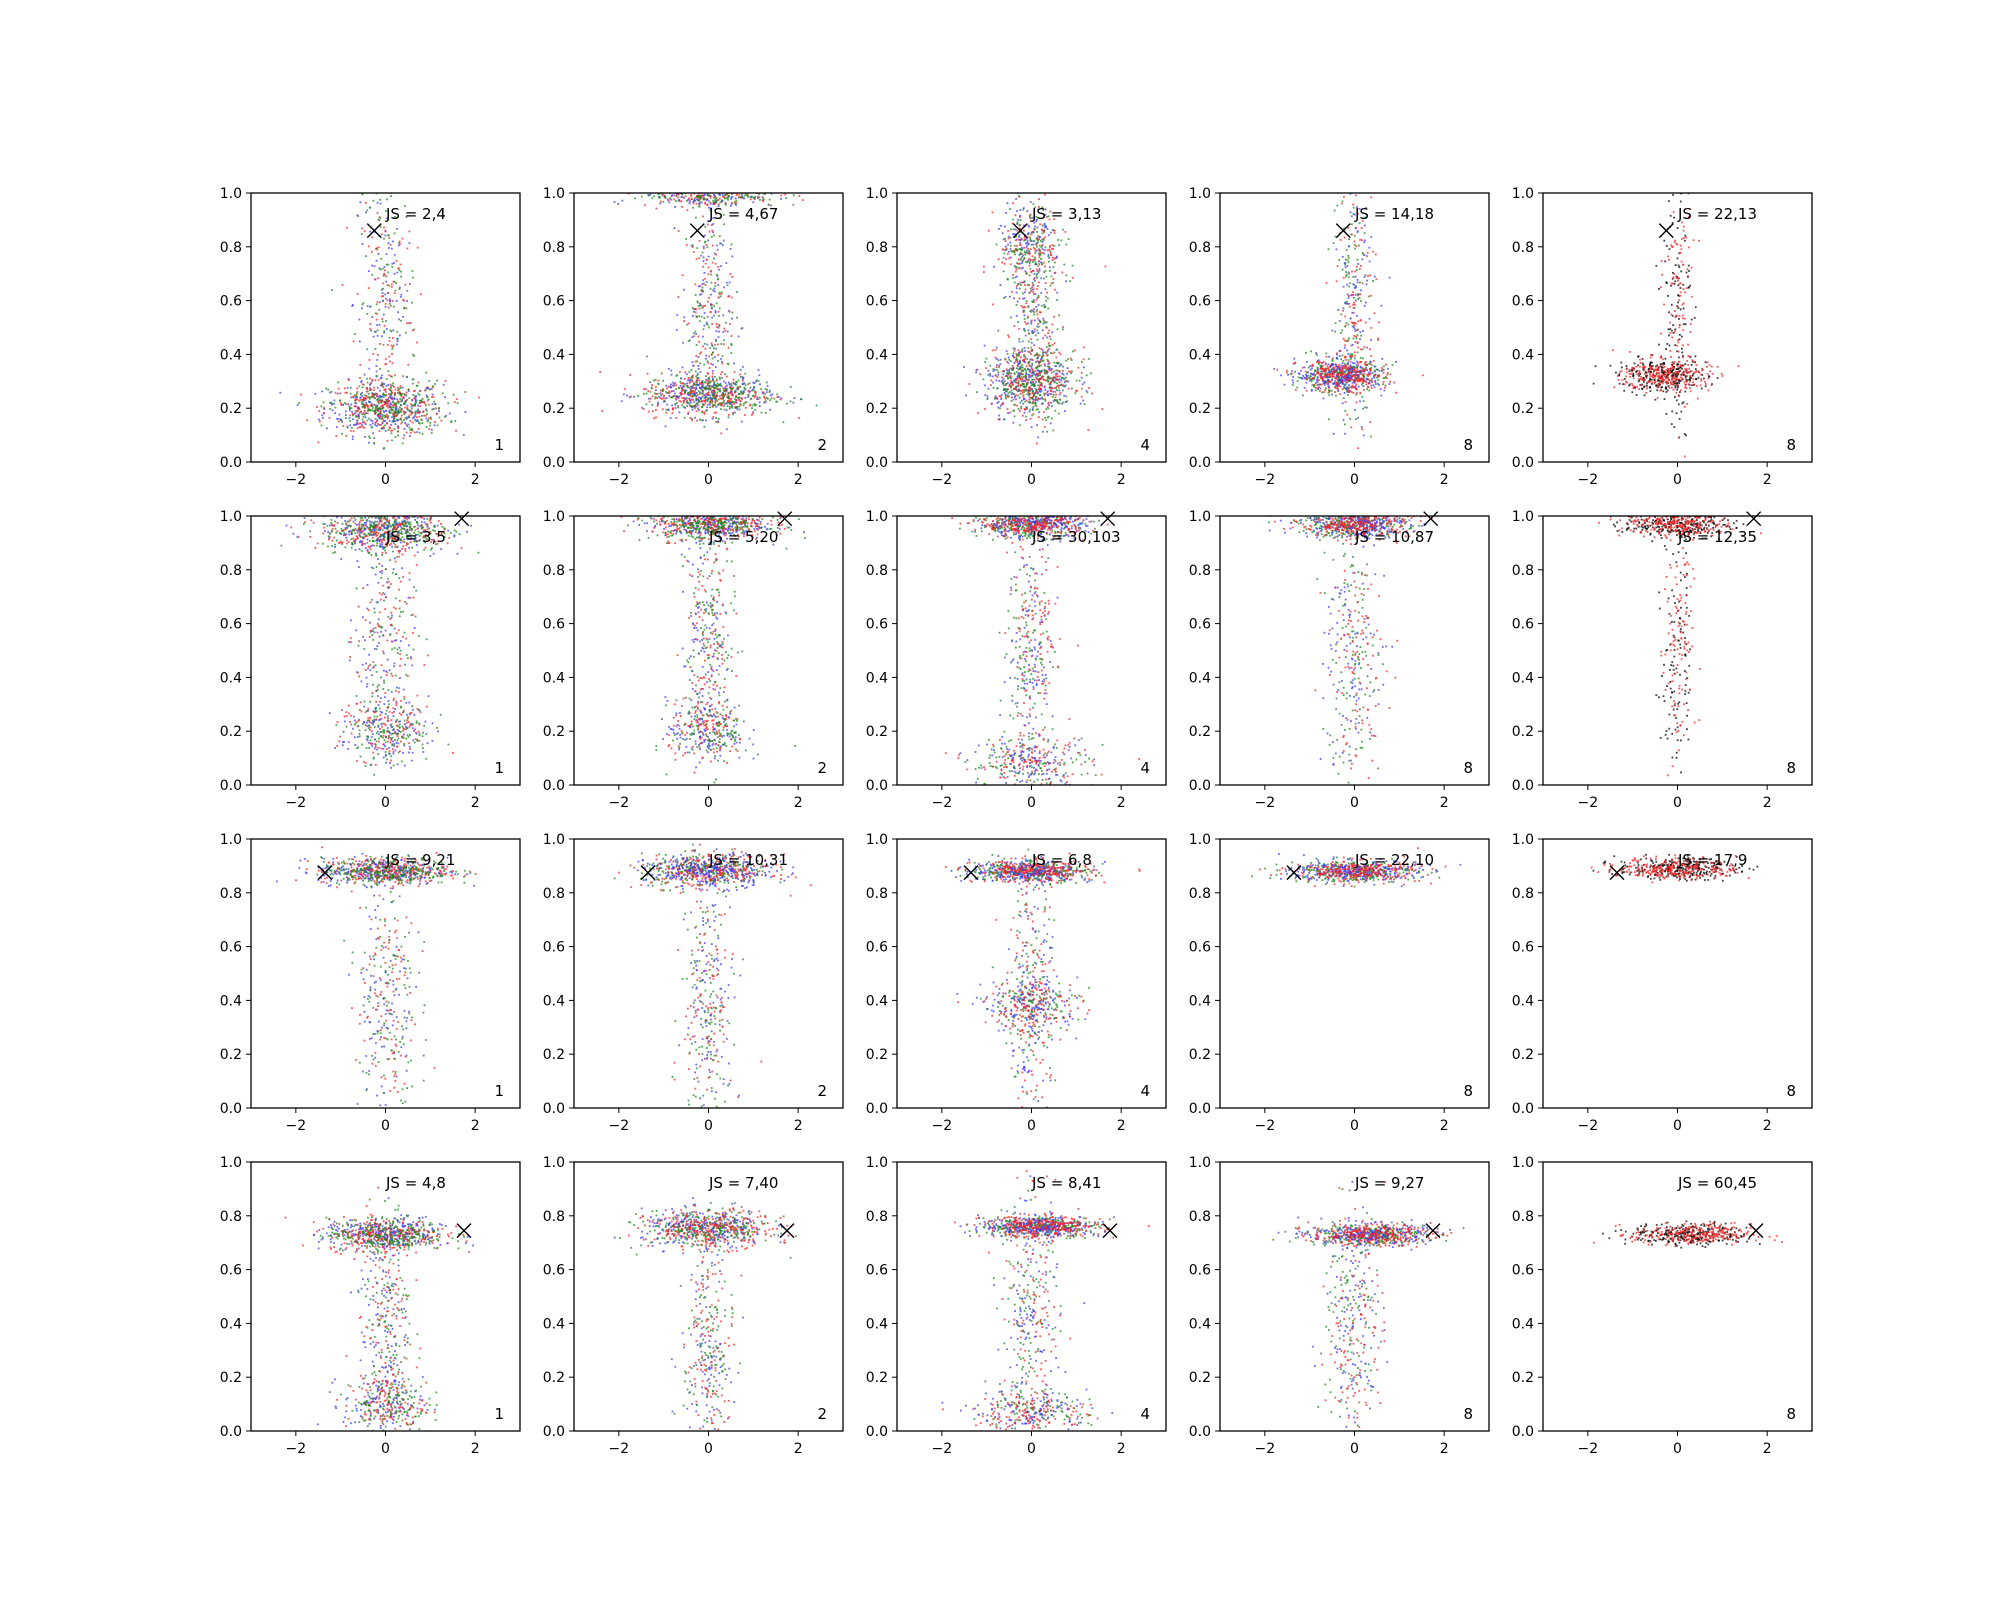  What do you see at coordinates (554, 248) in the screenshot?
I see `y-tick-label: 0.8` at bounding box center [554, 248].